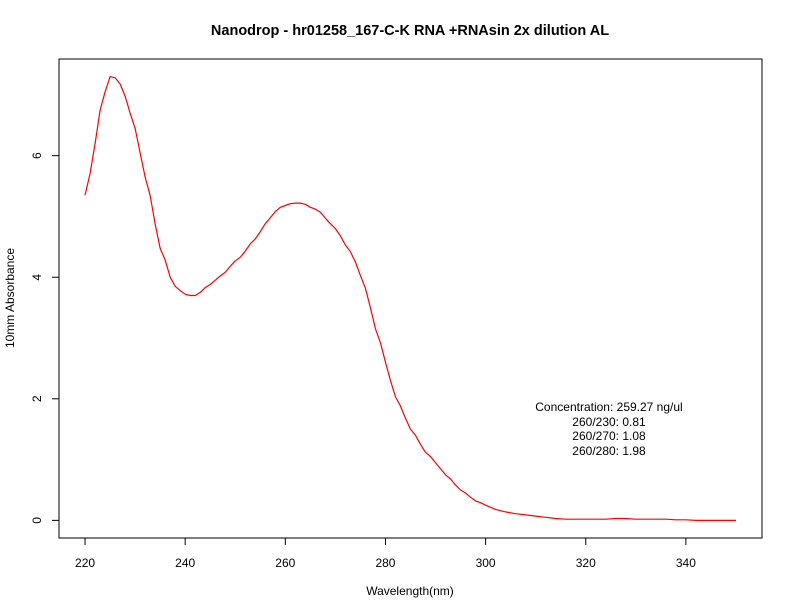  Describe the element at coordinates (410, 591) in the screenshot. I see `x-axis-label: Wavelength(nm)` at that location.